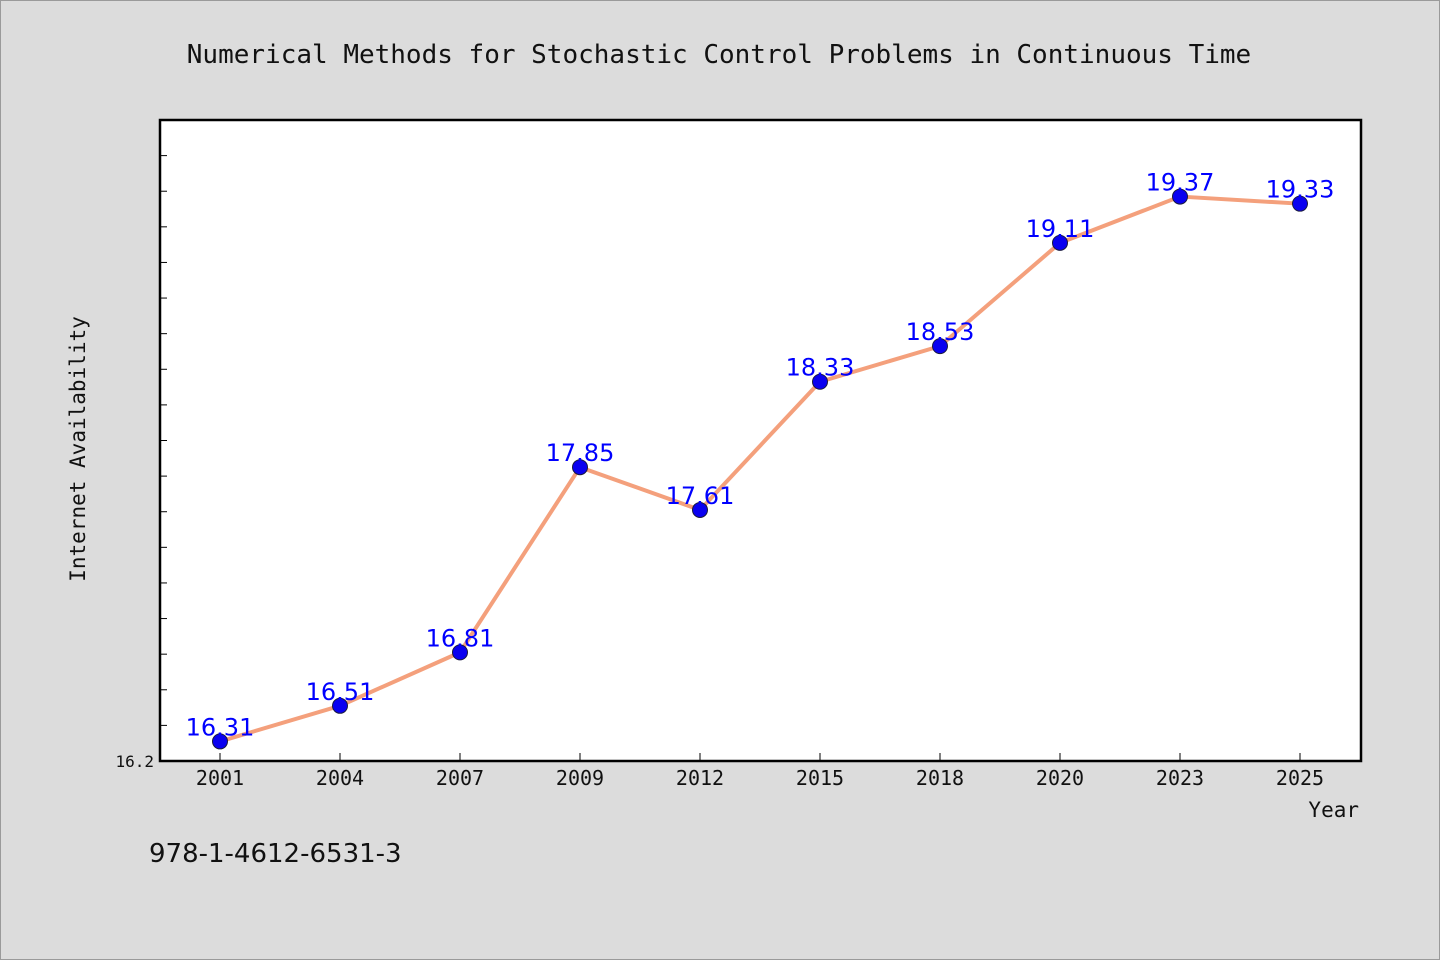  I want to click on x-tick-label: 2012, so click(700, 778).